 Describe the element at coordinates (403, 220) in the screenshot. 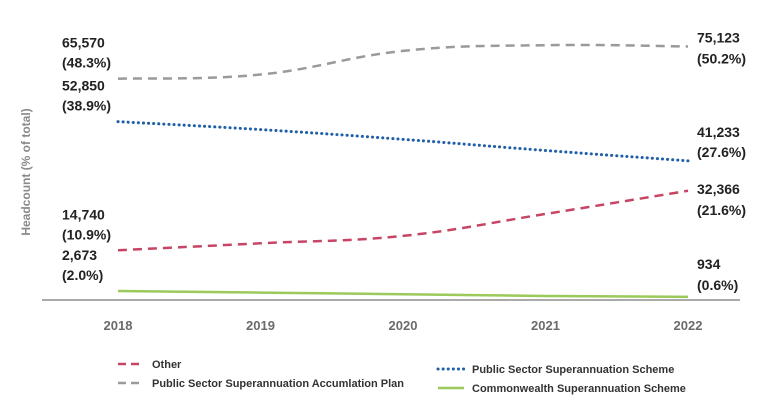

I see `series-line-other` at that location.